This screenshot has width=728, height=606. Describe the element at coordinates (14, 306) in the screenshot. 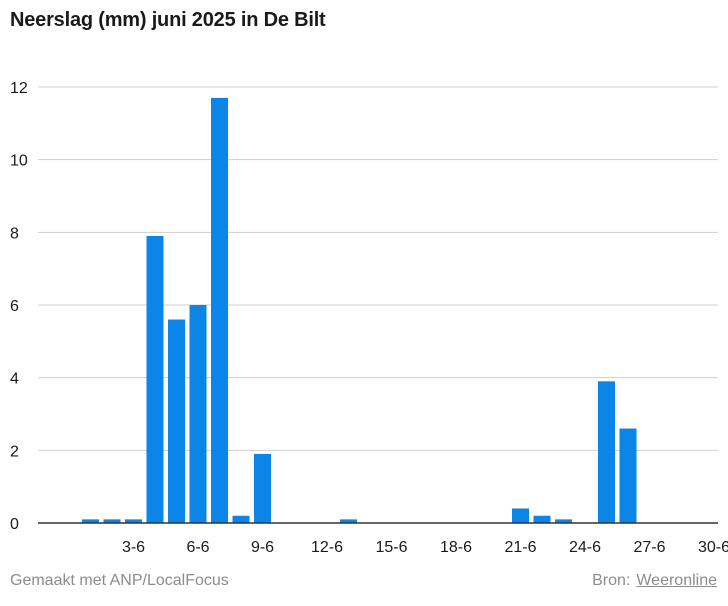

I see `y-tick-label: 6` at that location.